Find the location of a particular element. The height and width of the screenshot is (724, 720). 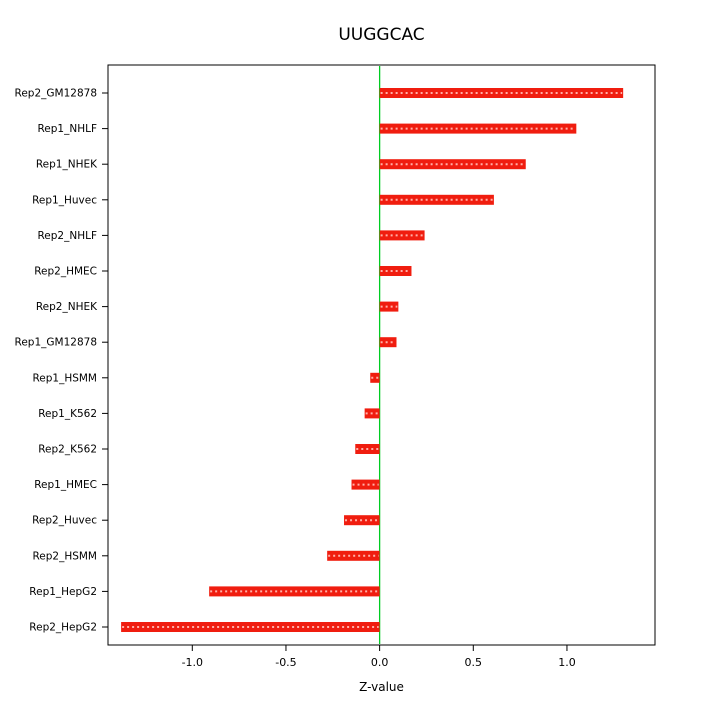

bar-Rep1_HMEC is located at coordinates (365, 484).